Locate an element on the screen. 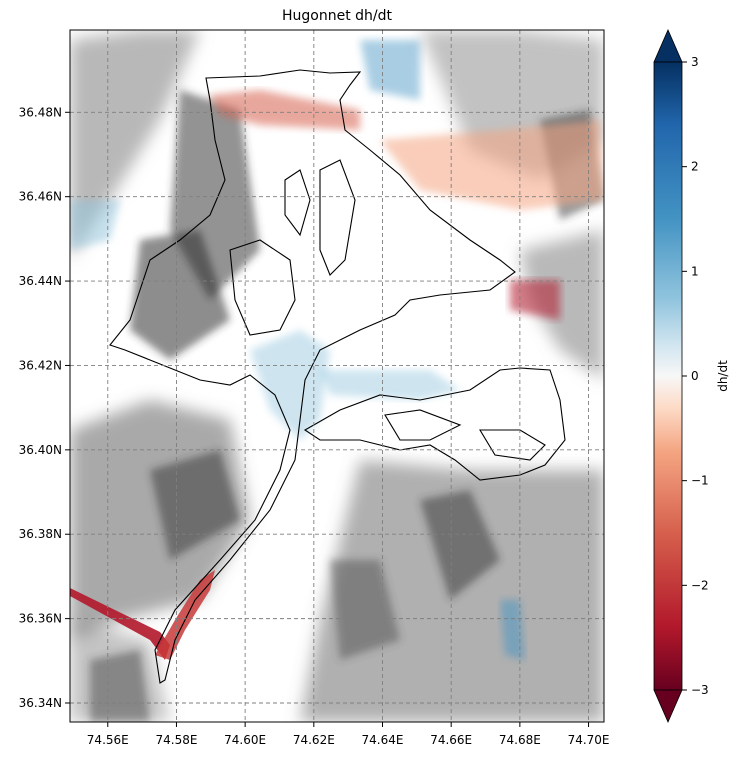 The image size is (740, 761). y-tick-label: 36.34N is located at coordinates (40, 703).